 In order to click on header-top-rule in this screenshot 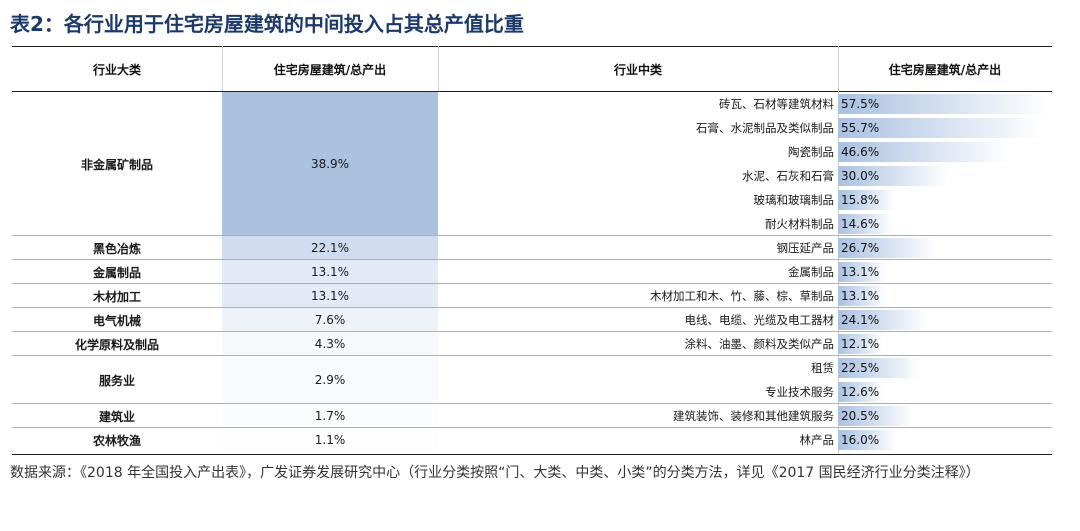, I will do `click(532, 46)`.